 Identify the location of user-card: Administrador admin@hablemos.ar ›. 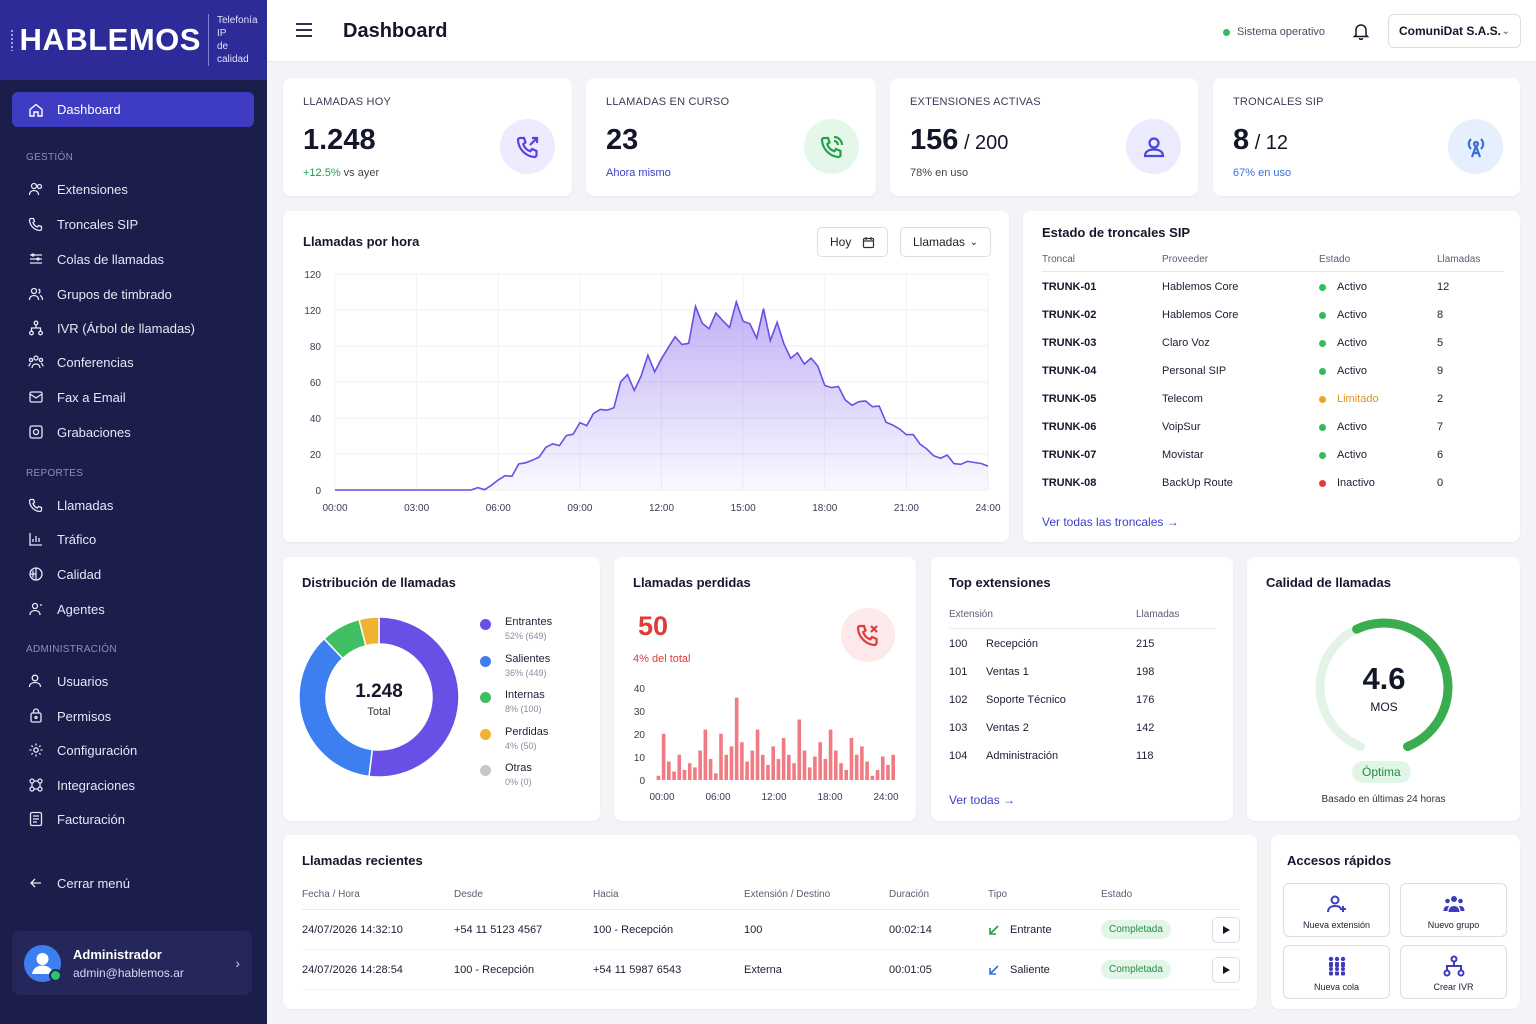
(132, 963).